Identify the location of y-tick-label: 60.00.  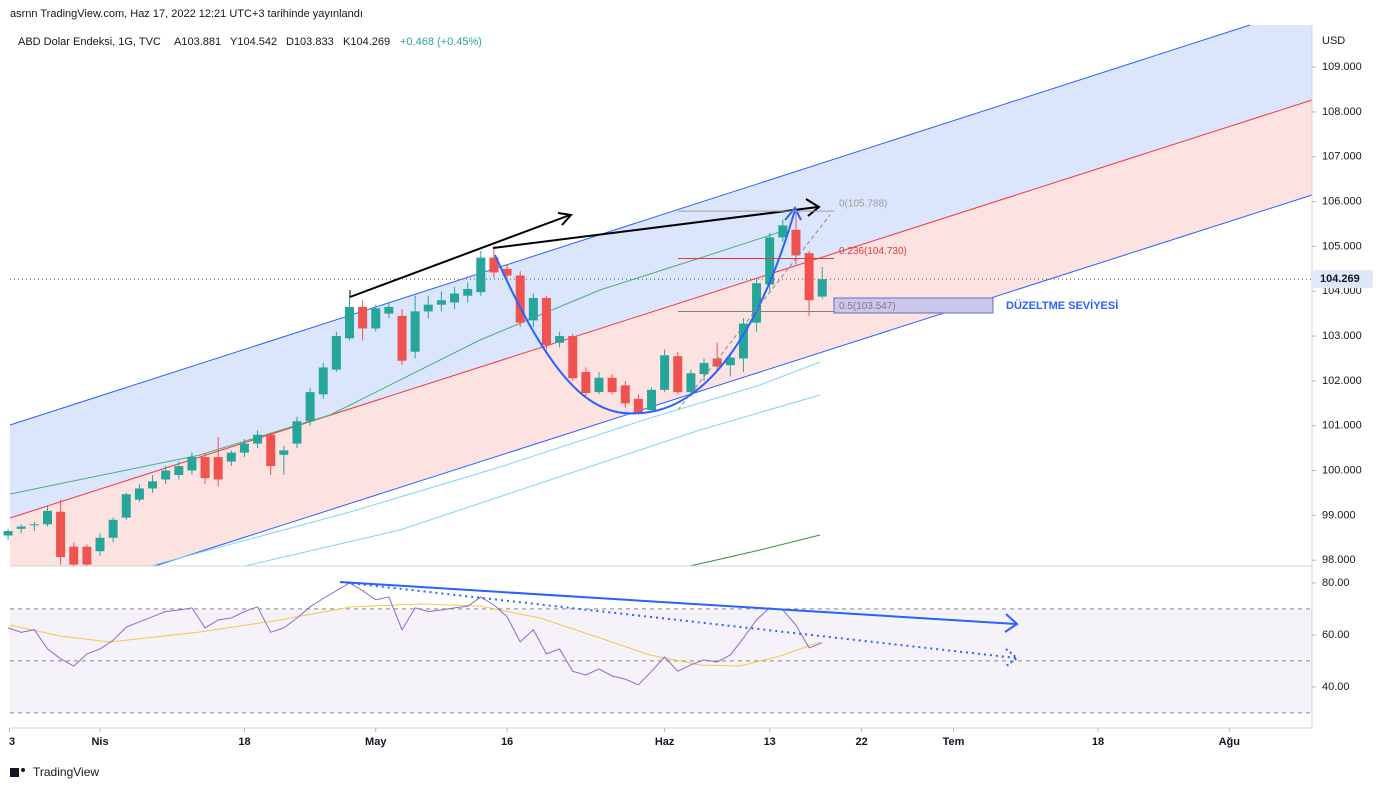
(1336, 635).